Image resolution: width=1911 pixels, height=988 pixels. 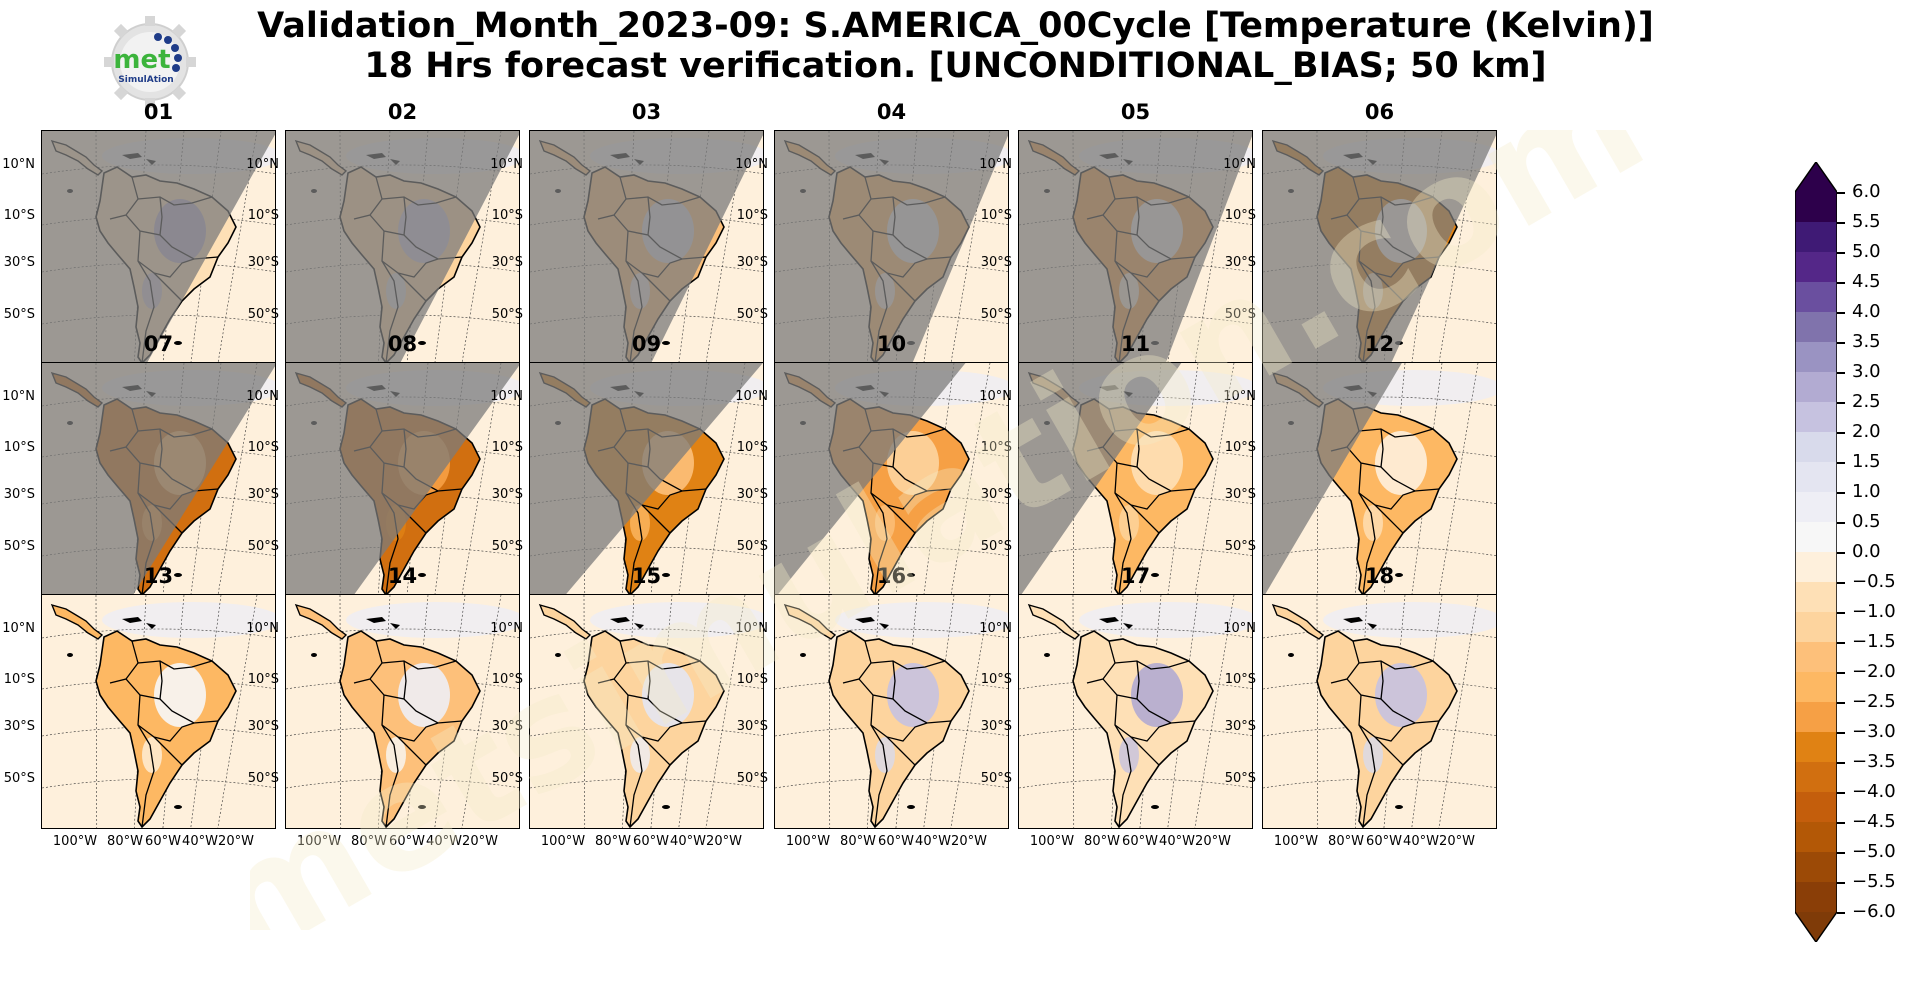 What do you see at coordinates (1874, 611) in the screenshot?
I see `colorbar-tick-label: −1.0` at bounding box center [1874, 611].